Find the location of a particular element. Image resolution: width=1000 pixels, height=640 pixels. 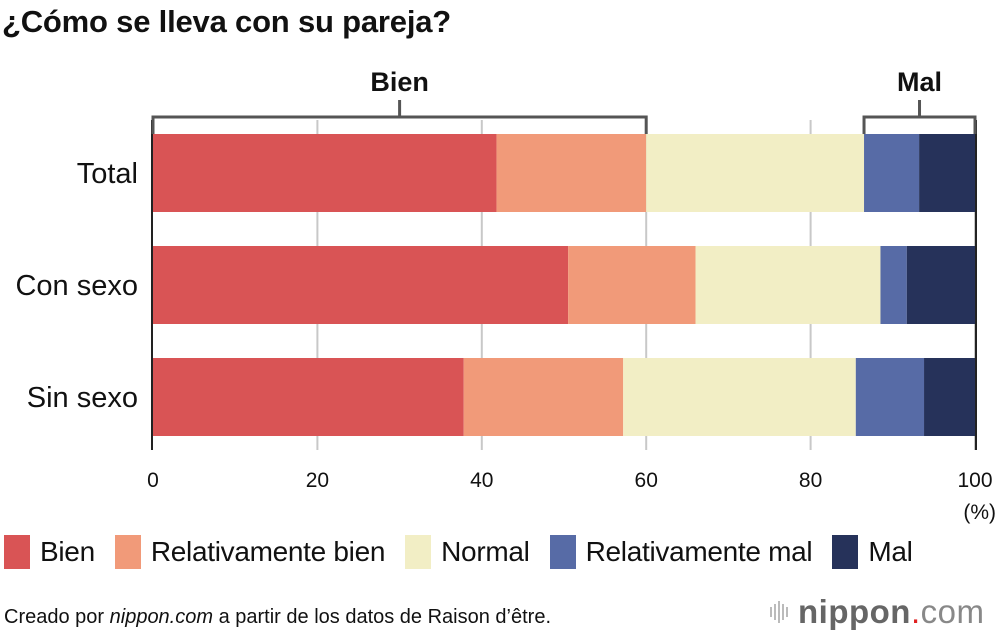

legend-item: Bien is located at coordinates (49, 552).